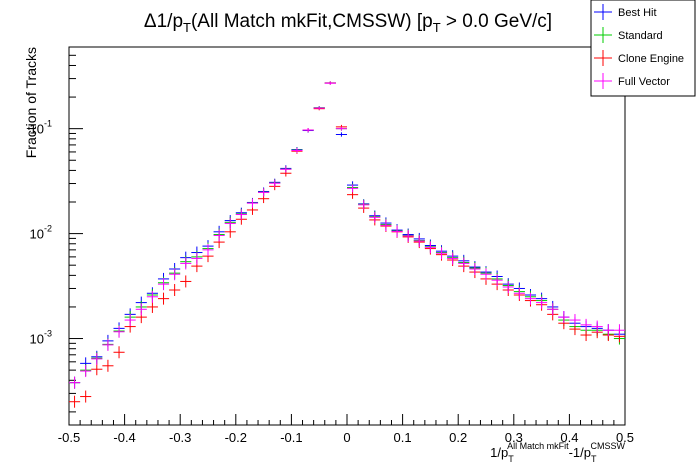 Image resolution: width=696 pixels, height=472 pixels. What do you see at coordinates (637, 13) in the screenshot?
I see `legend-label: Best Hit` at bounding box center [637, 13].